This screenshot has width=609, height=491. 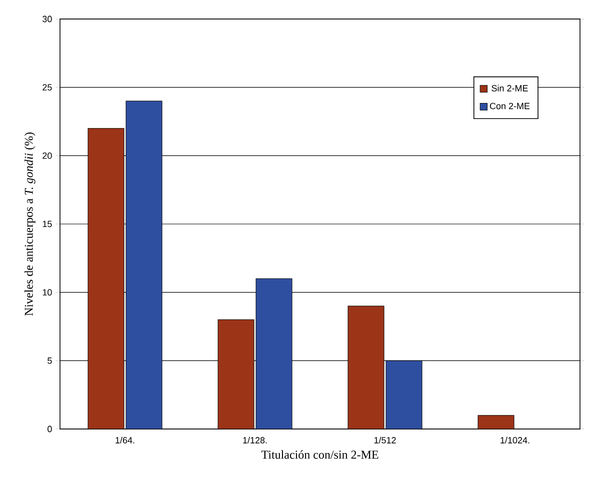 What do you see at coordinates (47, 292) in the screenshot?
I see `y-tick-label: 10` at bounding box center [47, 292].